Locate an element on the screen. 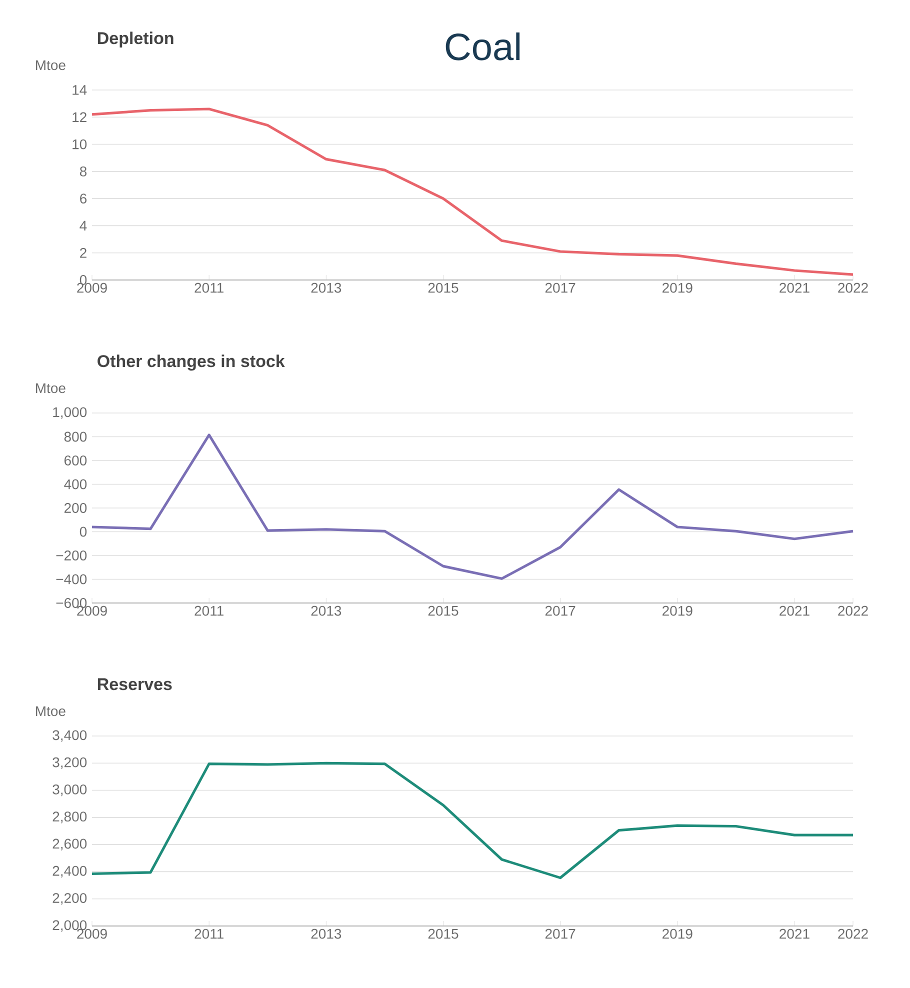 This screenshot has width=910, height=988. y-tick-label: 14 is located at coordinates (79, 90).